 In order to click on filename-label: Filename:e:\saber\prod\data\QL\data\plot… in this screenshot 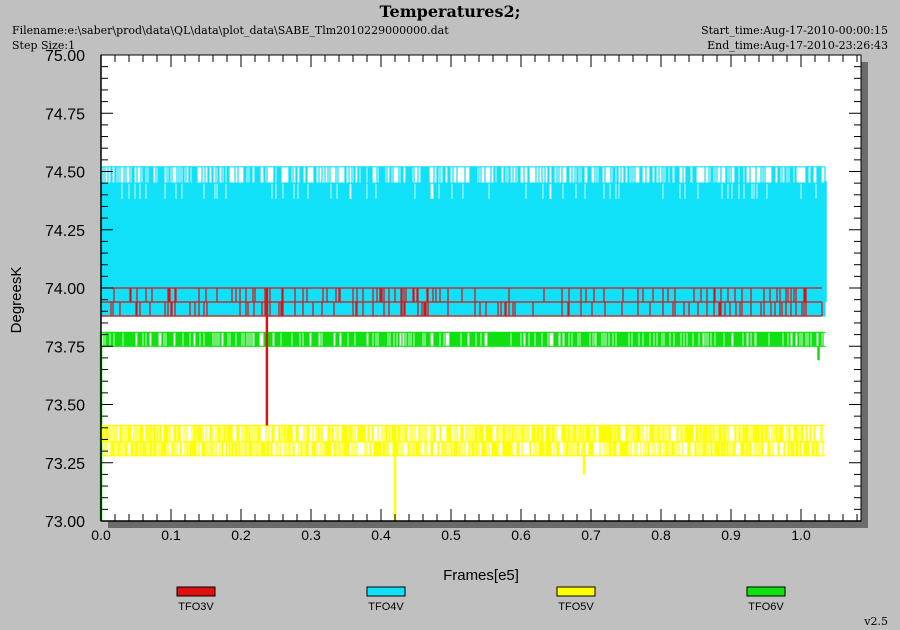, I will do `click(230, 30)`.